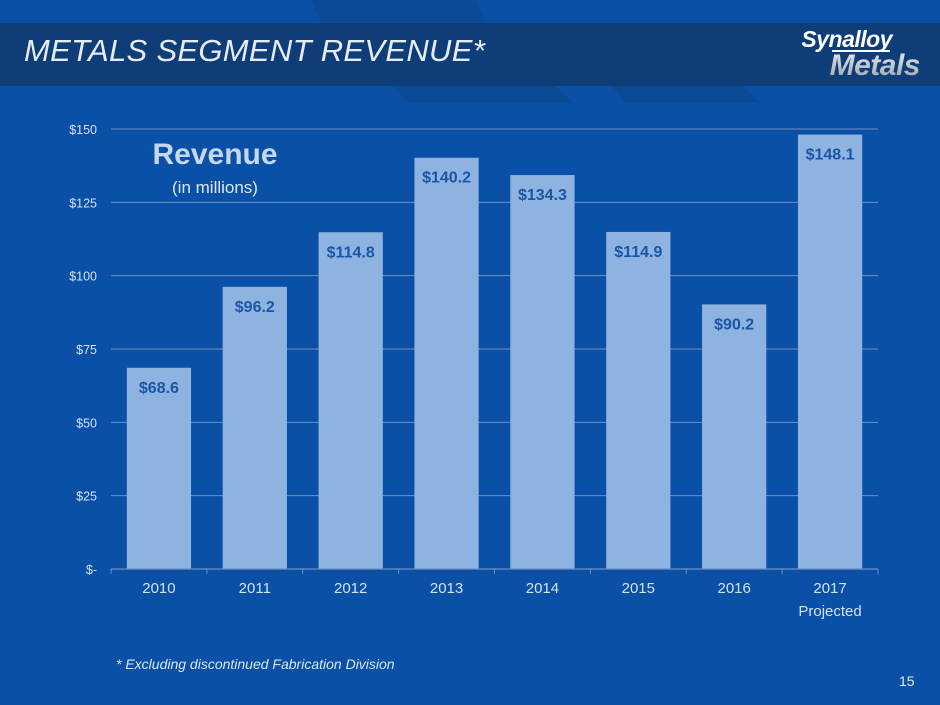 The width and height of the screenshot is (940, 705). I want to click on bar-2016, so click(734, 436).